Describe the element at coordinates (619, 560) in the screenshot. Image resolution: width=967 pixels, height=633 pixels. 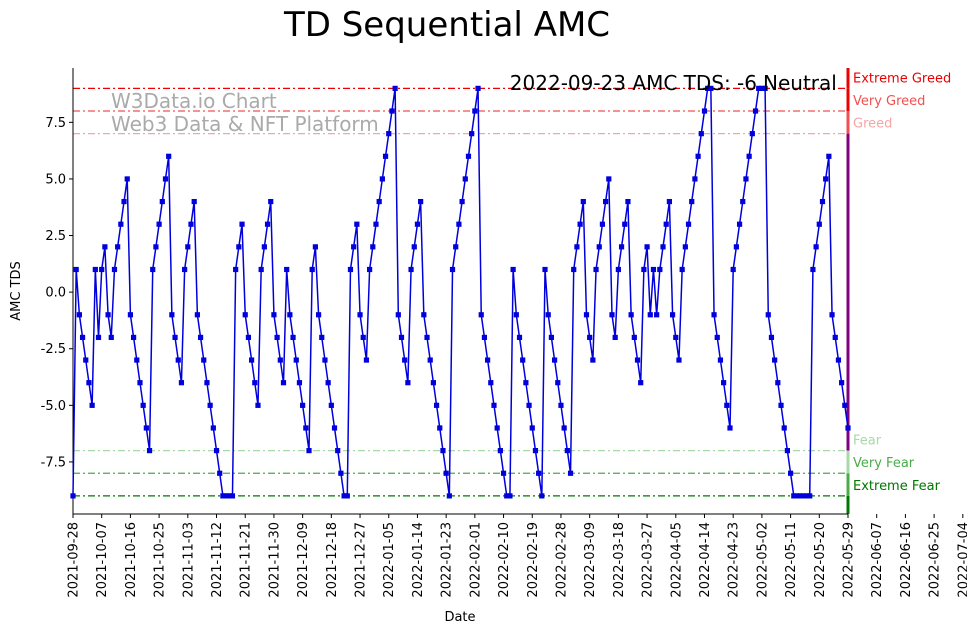
I see `x-tick-label: 2022-03-18` at that location.